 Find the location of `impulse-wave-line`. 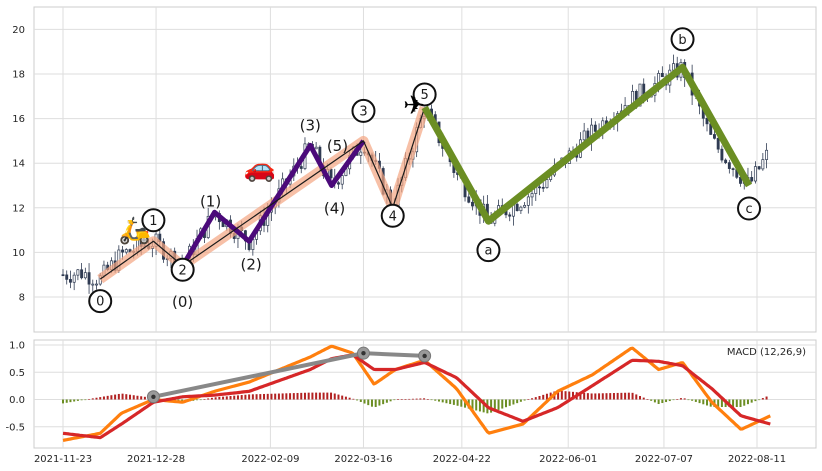

impulse-wave-line is located at coordinates (262, 193).